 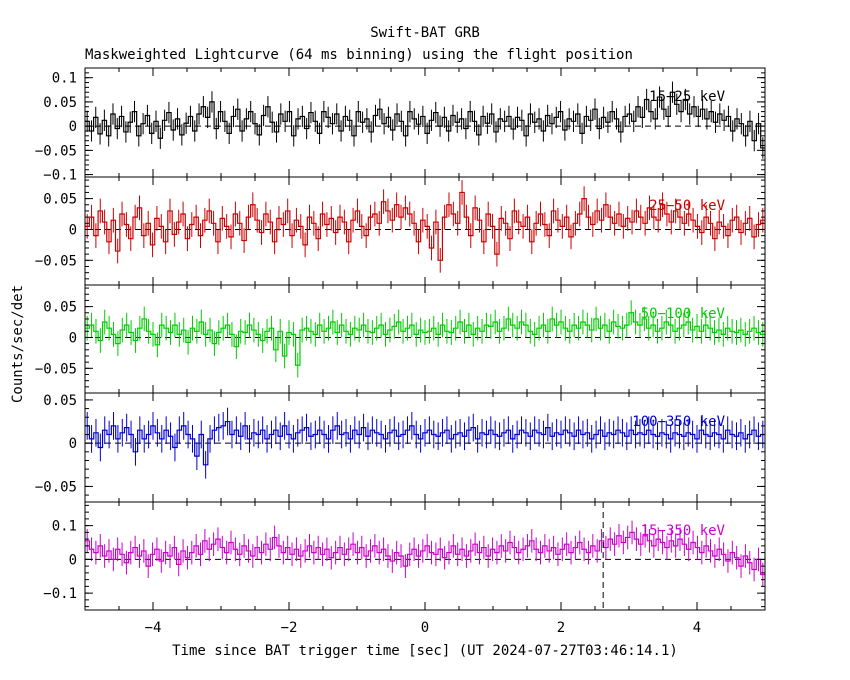 What do you see at coordinates (425, 33) in the screenshot?
I see `chart-title: Swift-BAT GRB` at bounding box center [425, 33].